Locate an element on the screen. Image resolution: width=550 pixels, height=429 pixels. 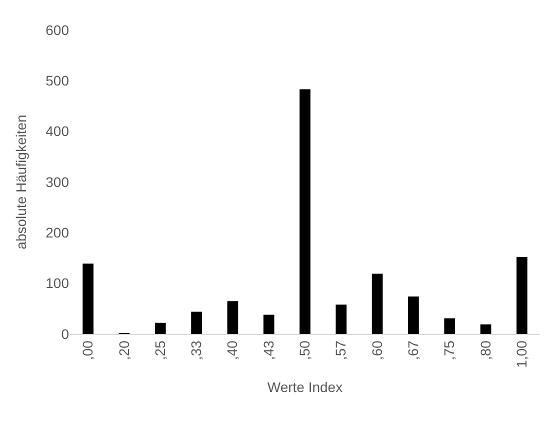
x-tick-label: ,50 is located at coordinates (304, 350).